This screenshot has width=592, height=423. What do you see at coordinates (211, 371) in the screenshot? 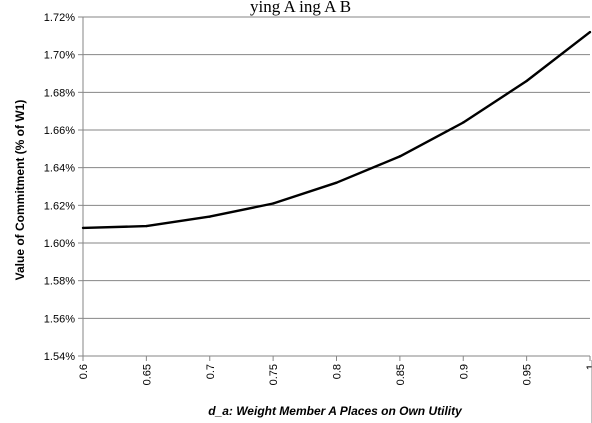
I see `x-tick-label: 0.7` at bounding box center [211, 371].